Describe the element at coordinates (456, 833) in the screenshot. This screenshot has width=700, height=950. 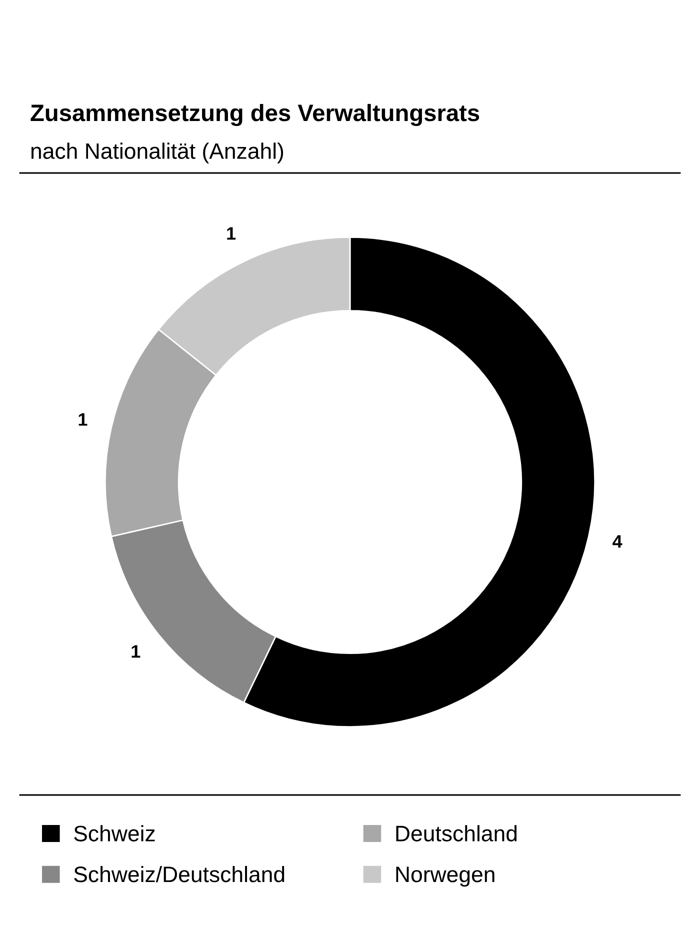
I see `legend-label: Deutschland` at that location.